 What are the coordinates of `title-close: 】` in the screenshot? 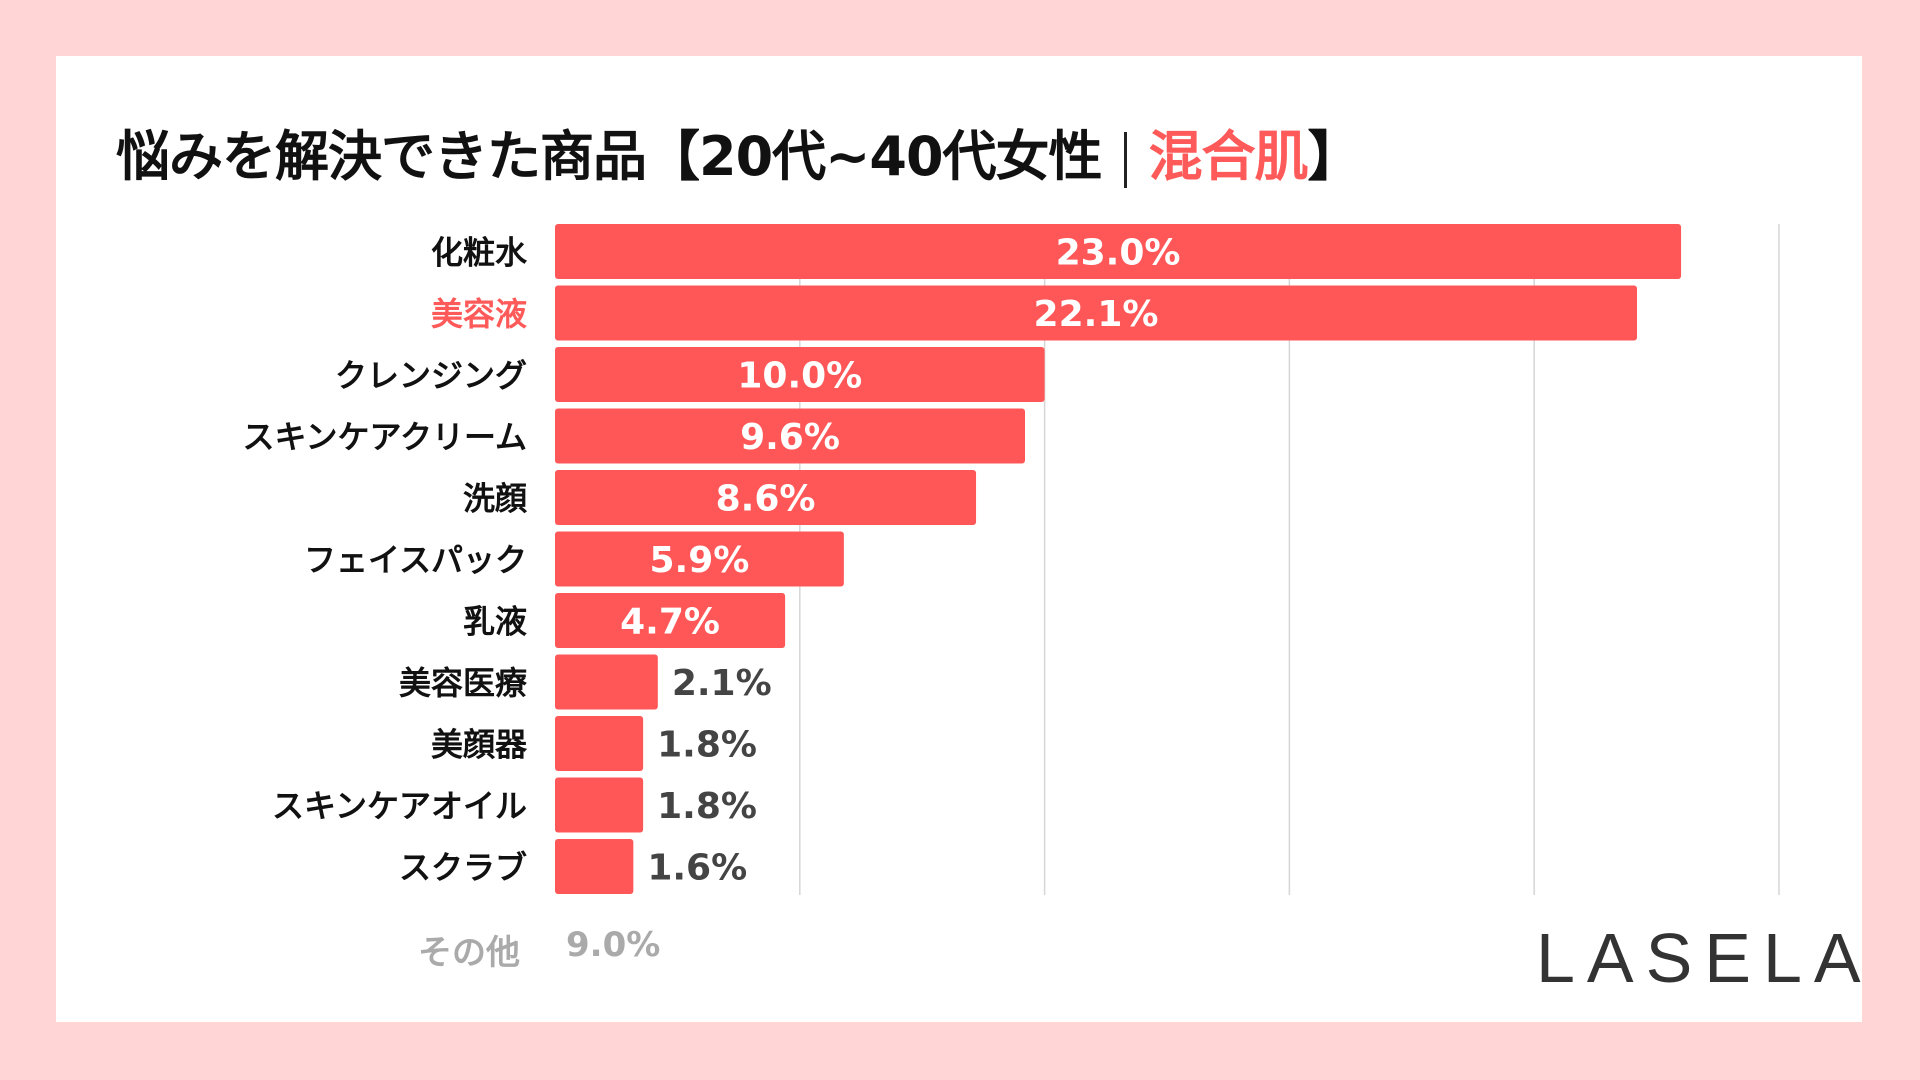 It's located at (1334, 156).